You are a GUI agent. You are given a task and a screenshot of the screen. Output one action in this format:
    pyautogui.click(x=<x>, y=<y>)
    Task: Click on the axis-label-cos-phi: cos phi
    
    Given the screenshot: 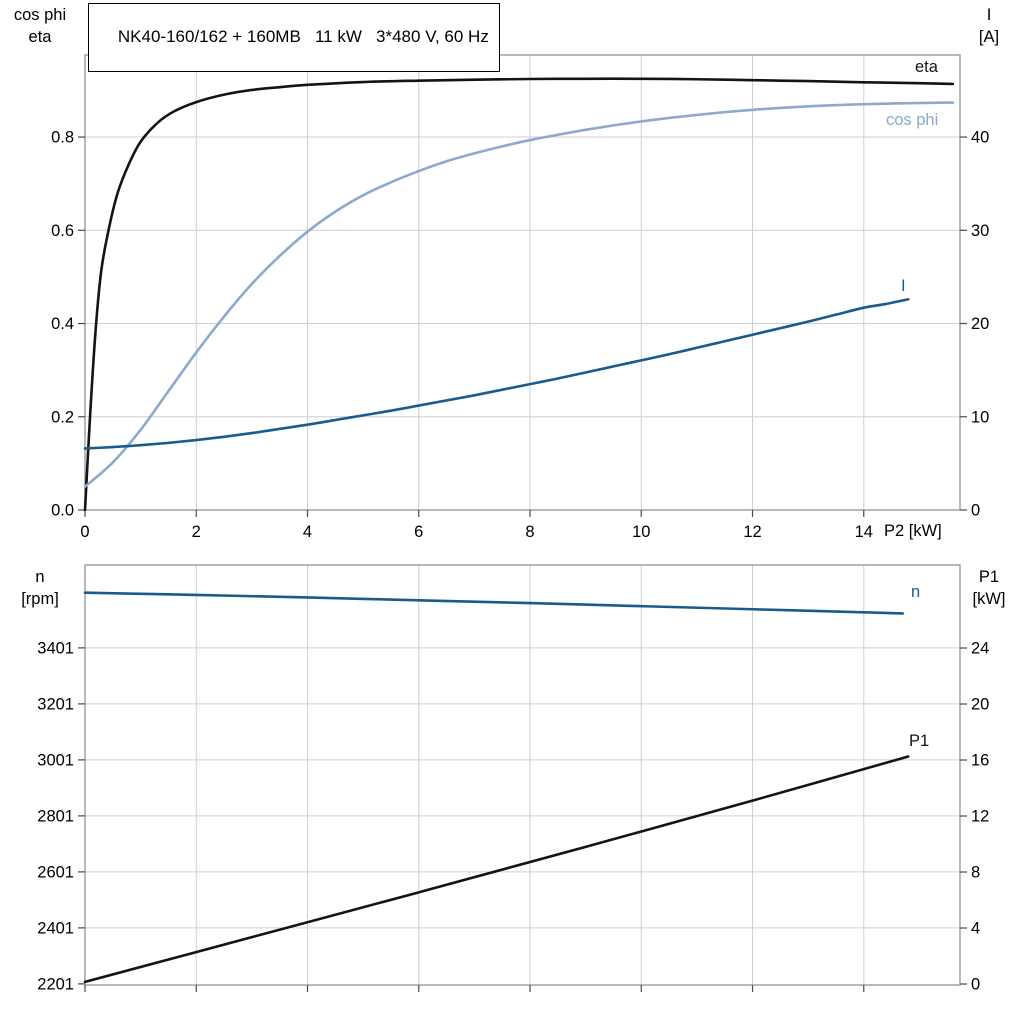 What is the action you would take?
    pyautogui.click(x=40, y=15)
    